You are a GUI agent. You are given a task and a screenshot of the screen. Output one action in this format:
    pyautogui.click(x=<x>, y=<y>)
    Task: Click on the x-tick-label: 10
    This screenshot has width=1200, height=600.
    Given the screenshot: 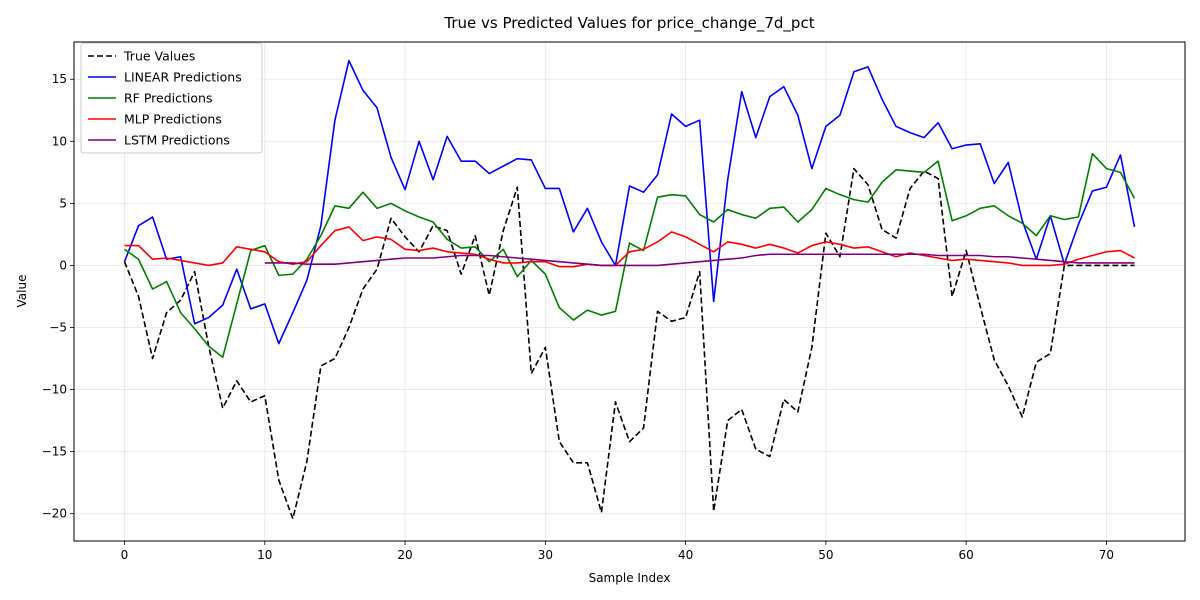 What is the action you would take?
    pyautogui.click(x=264, y=555)
    